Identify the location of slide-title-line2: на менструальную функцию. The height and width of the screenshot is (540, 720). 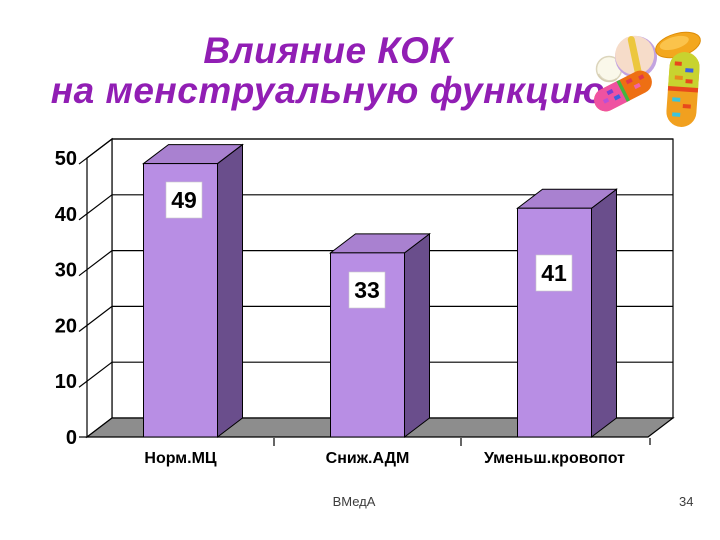
(328, 90).